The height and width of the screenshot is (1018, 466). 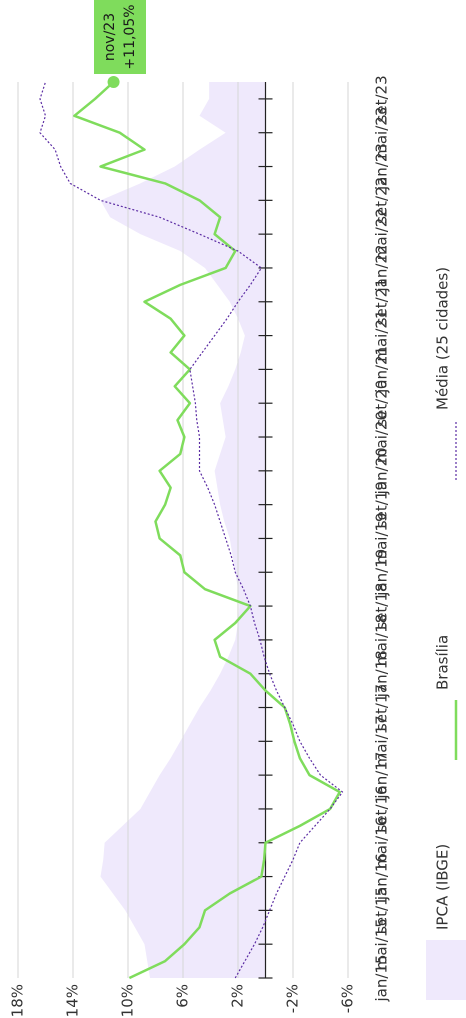 I want to click on x-tick-label: jan/22, so click(x=382, y=268).